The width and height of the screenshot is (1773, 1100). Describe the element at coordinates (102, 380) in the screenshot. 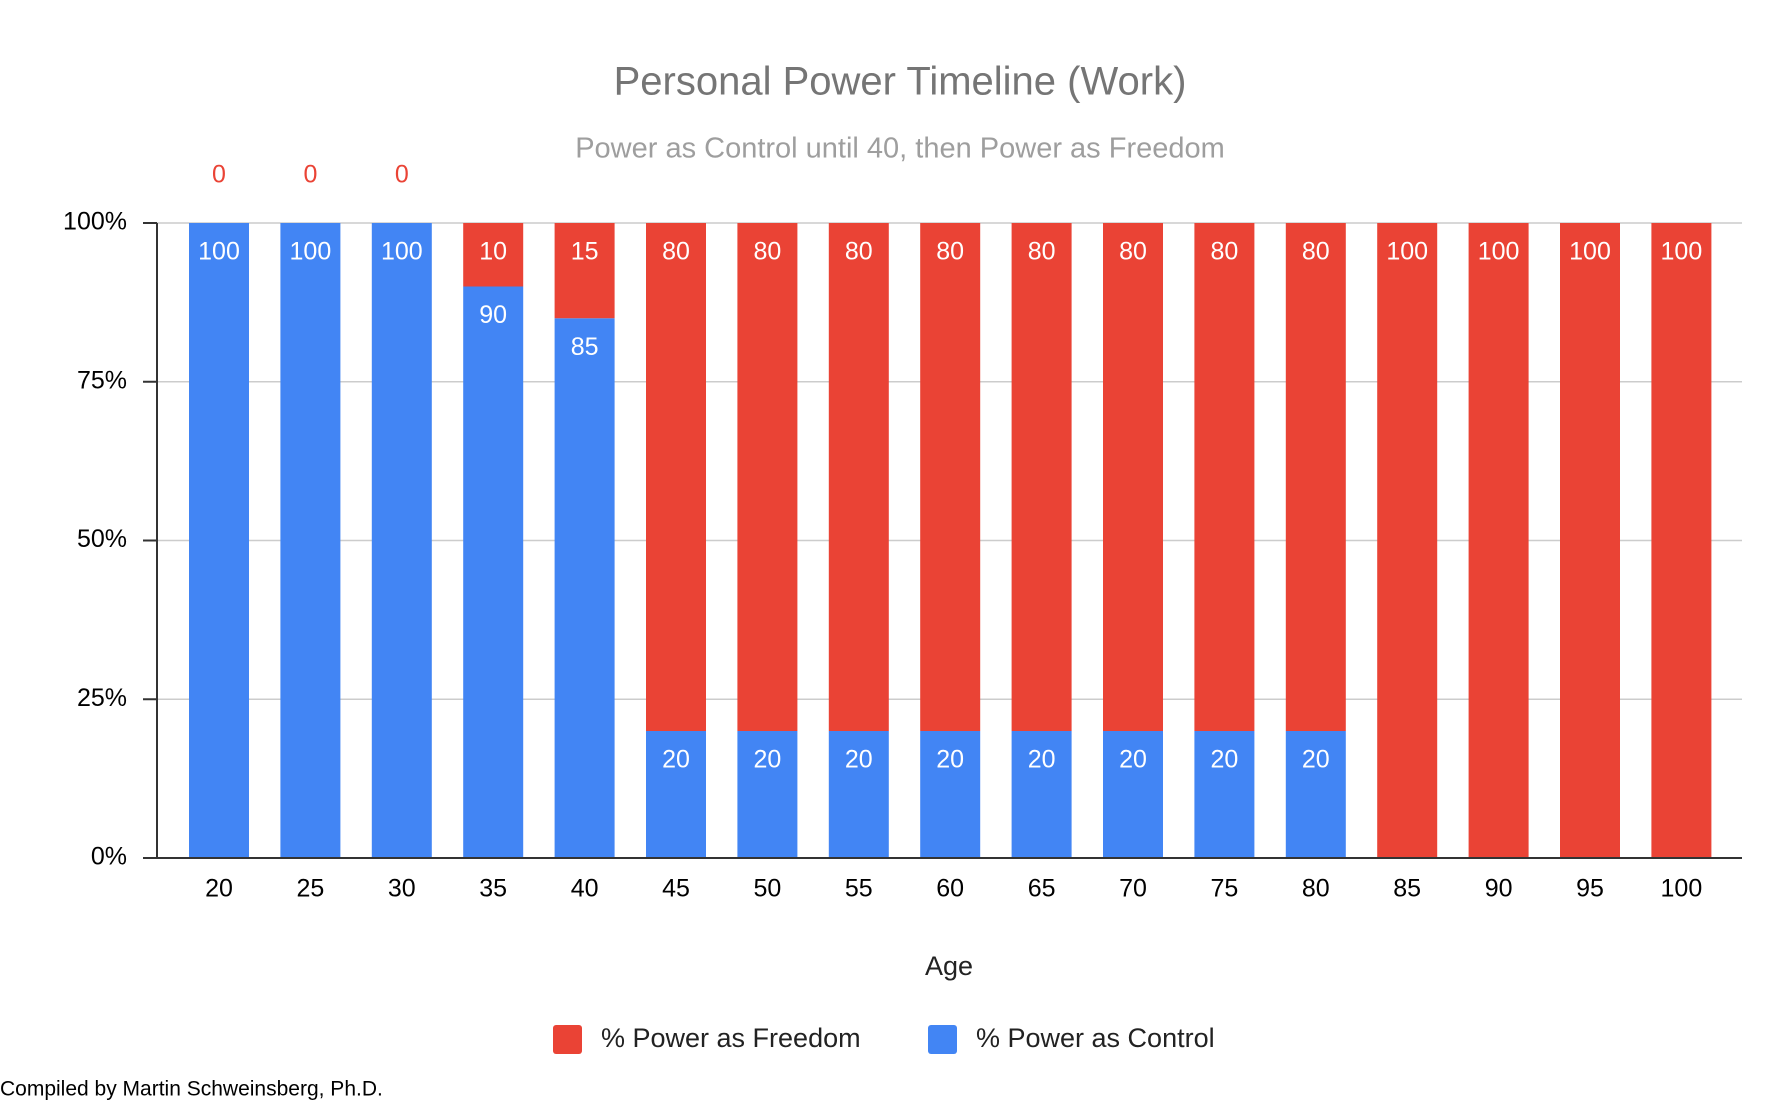

I see `y-tick-label: 75%` at that location.